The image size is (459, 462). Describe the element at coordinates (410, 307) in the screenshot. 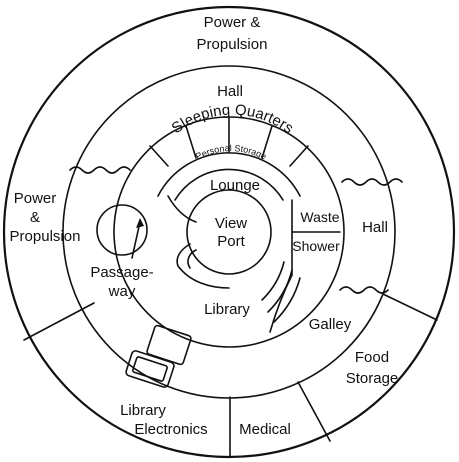

I see `partition-food-storage` at that location.